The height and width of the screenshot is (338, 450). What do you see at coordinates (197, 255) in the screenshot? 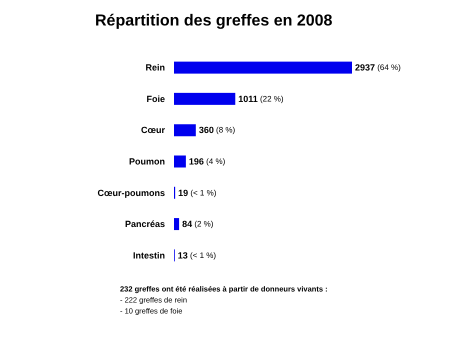
I see `data-label: 13 (< 1 %)` at bounding box center [197, 255].